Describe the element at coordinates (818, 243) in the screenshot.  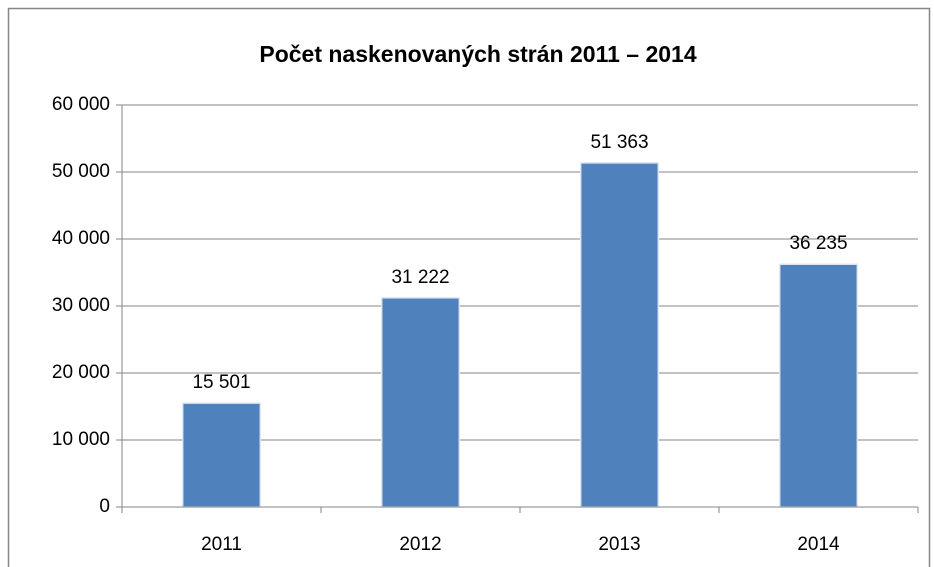
I see `data-label: 36 235` at that location.